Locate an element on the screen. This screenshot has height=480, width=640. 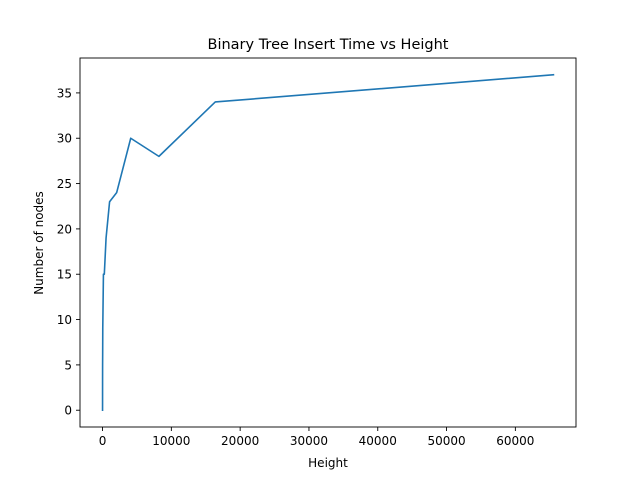
y-tick-label: 20 is located at coordinates (64, 229).